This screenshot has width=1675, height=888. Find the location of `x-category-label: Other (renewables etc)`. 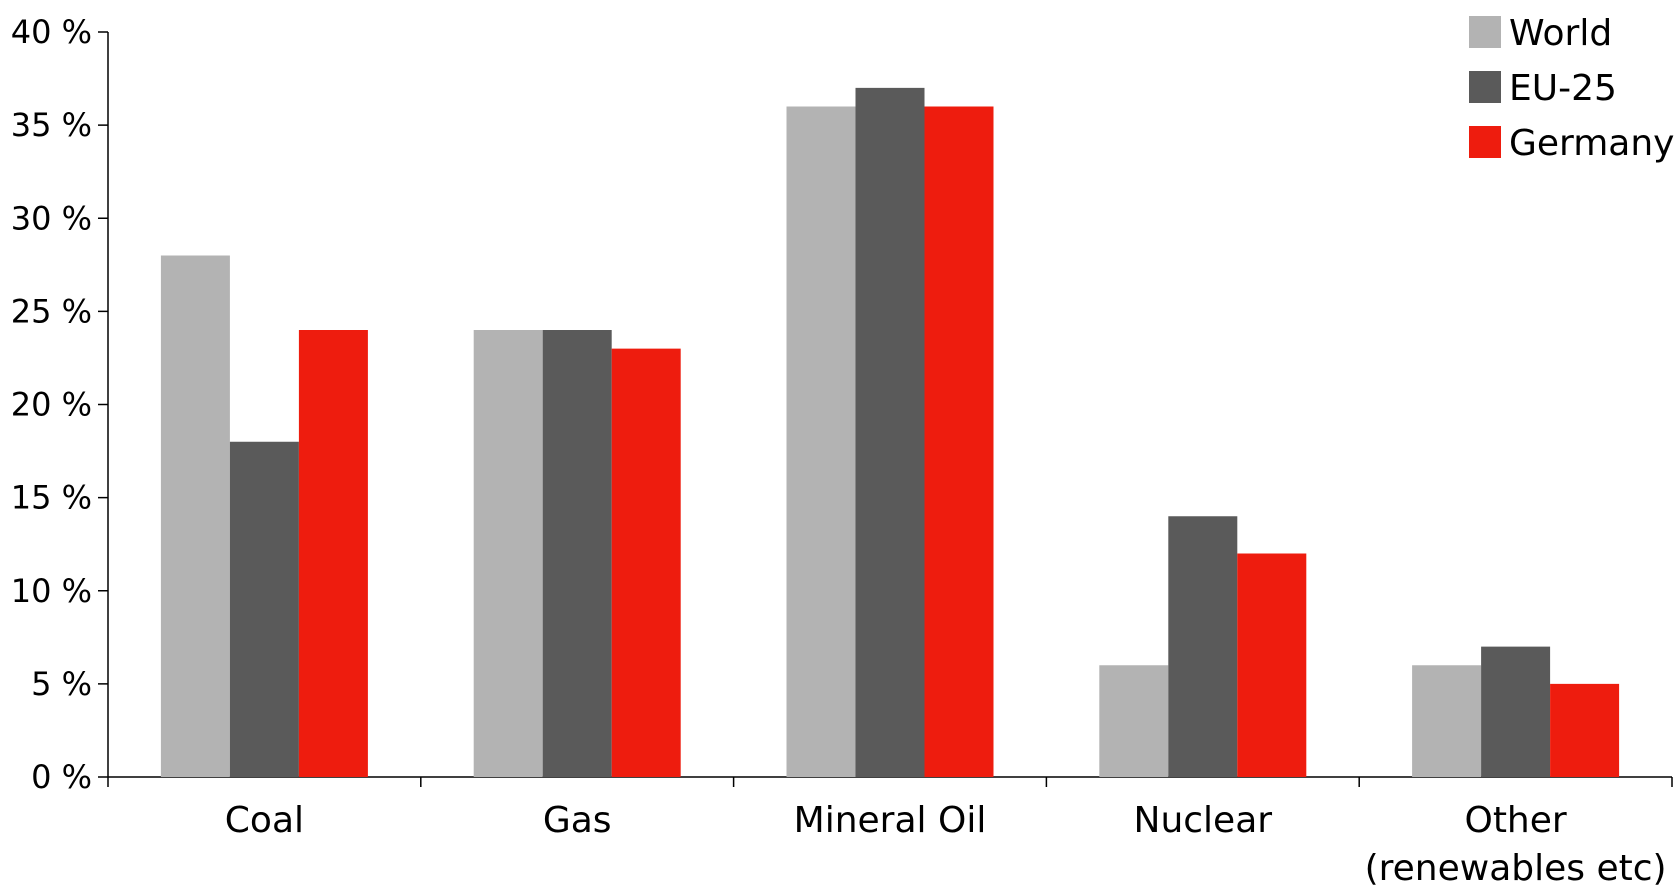

x-category-label: Other (renewables etc) is located at coordinates (1516, 844).